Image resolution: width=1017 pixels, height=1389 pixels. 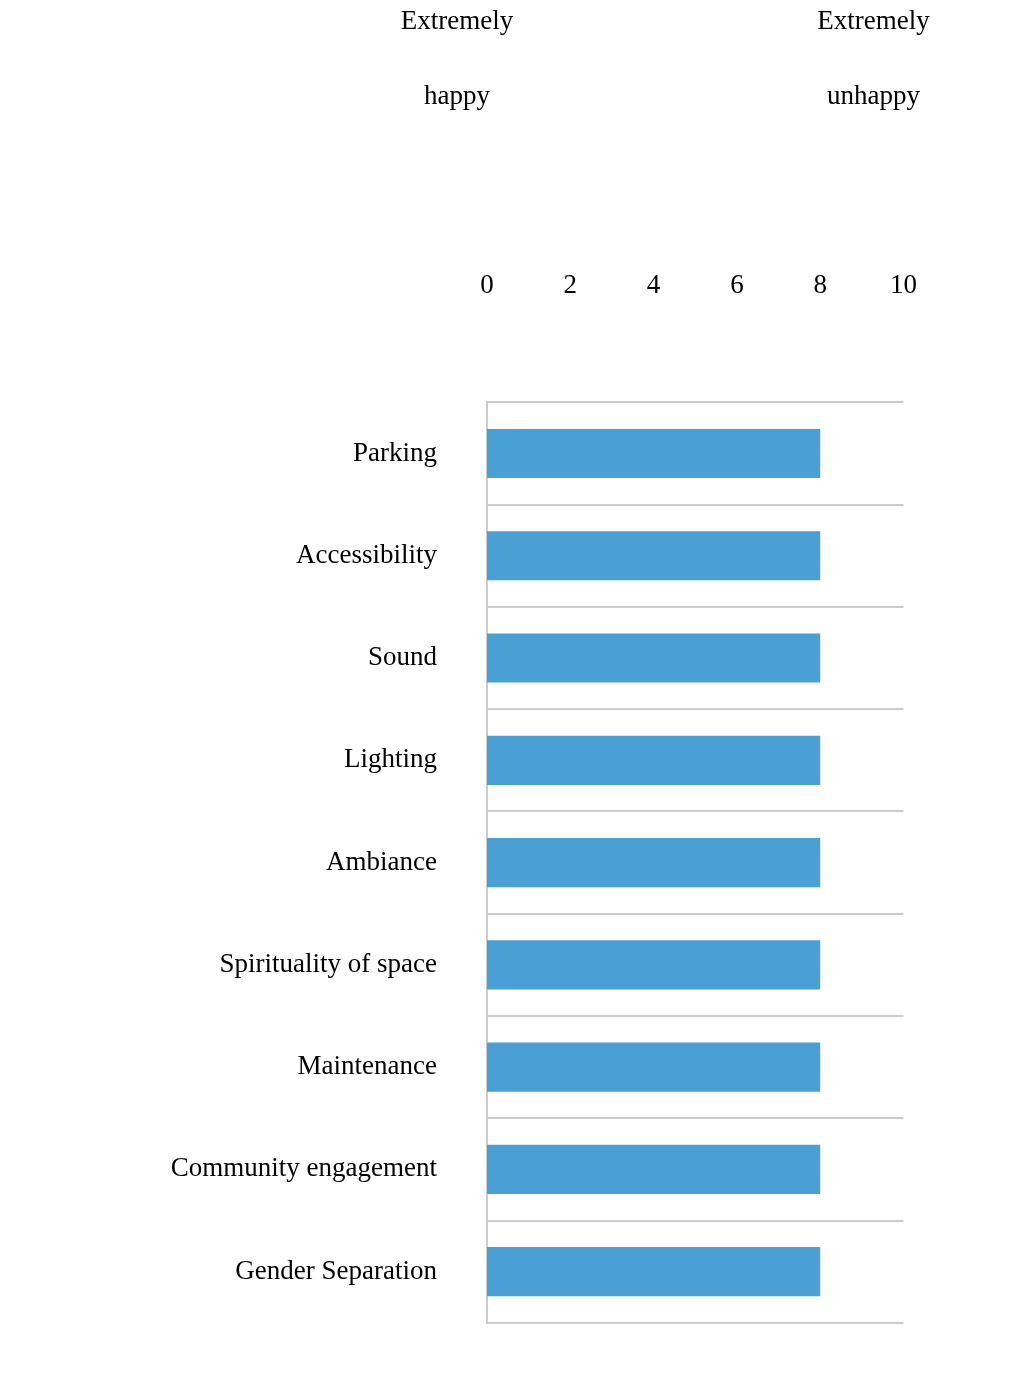 What do you see at coordinates (390, 758) in the screenshot?
I see `y-tick-label: Lighting` at bounding box center [390, 758].